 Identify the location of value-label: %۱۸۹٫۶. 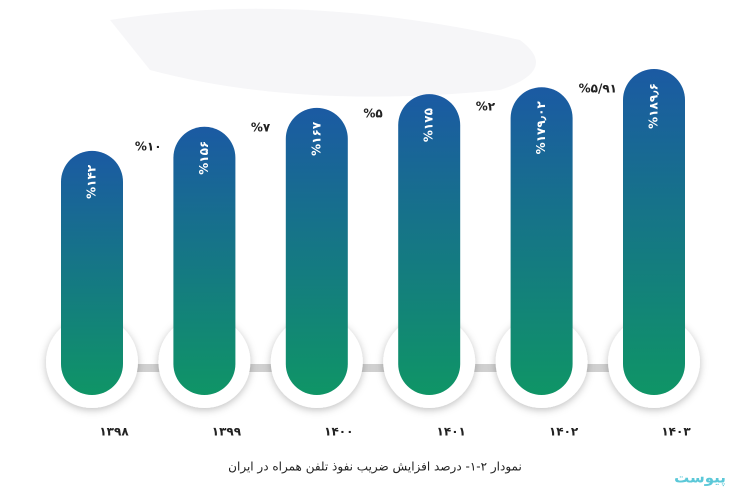
(654, 106).